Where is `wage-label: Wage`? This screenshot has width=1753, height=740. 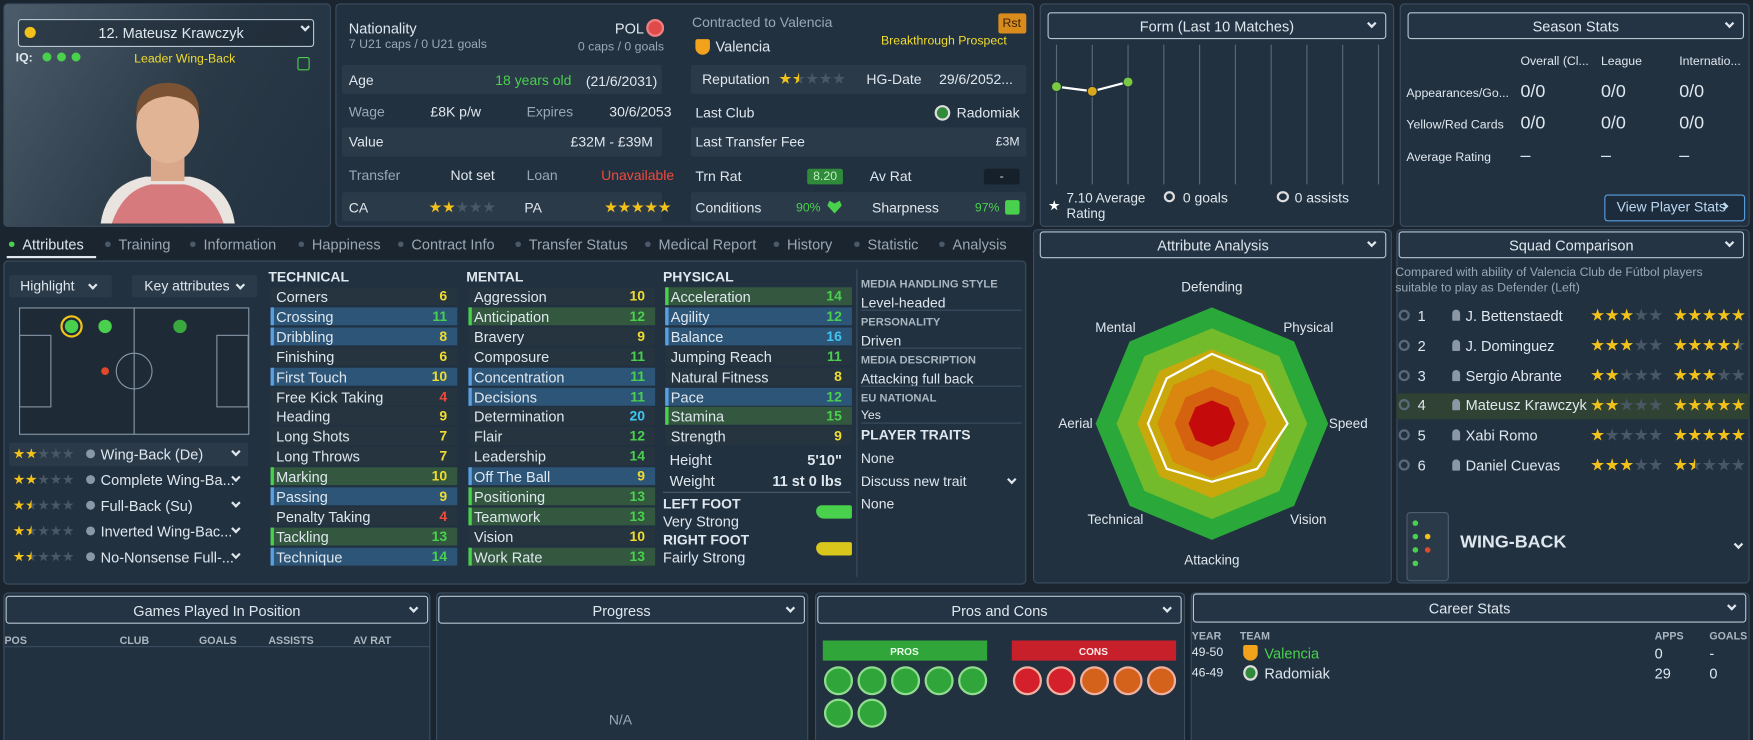 wage-label: Wage is located at coordinates (366, 111).